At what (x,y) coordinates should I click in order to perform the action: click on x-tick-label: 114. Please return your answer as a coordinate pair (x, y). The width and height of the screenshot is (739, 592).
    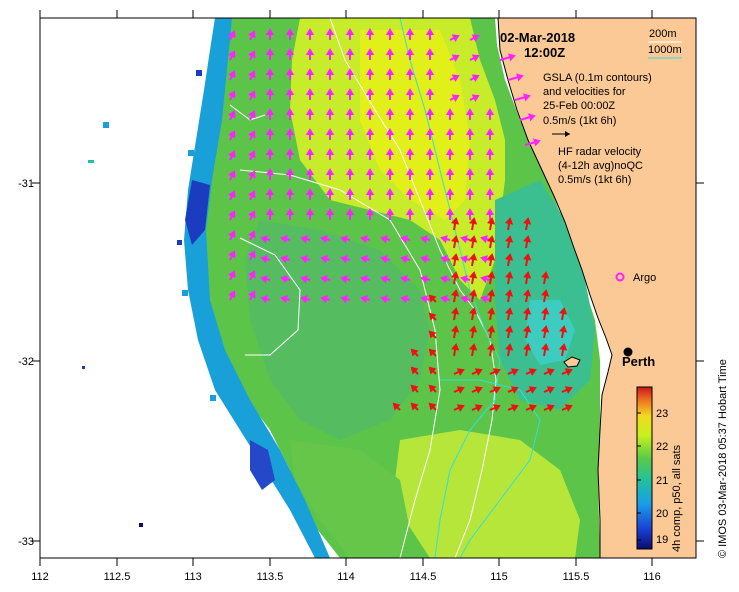
    Looking at the image, I should click on (346, 577).